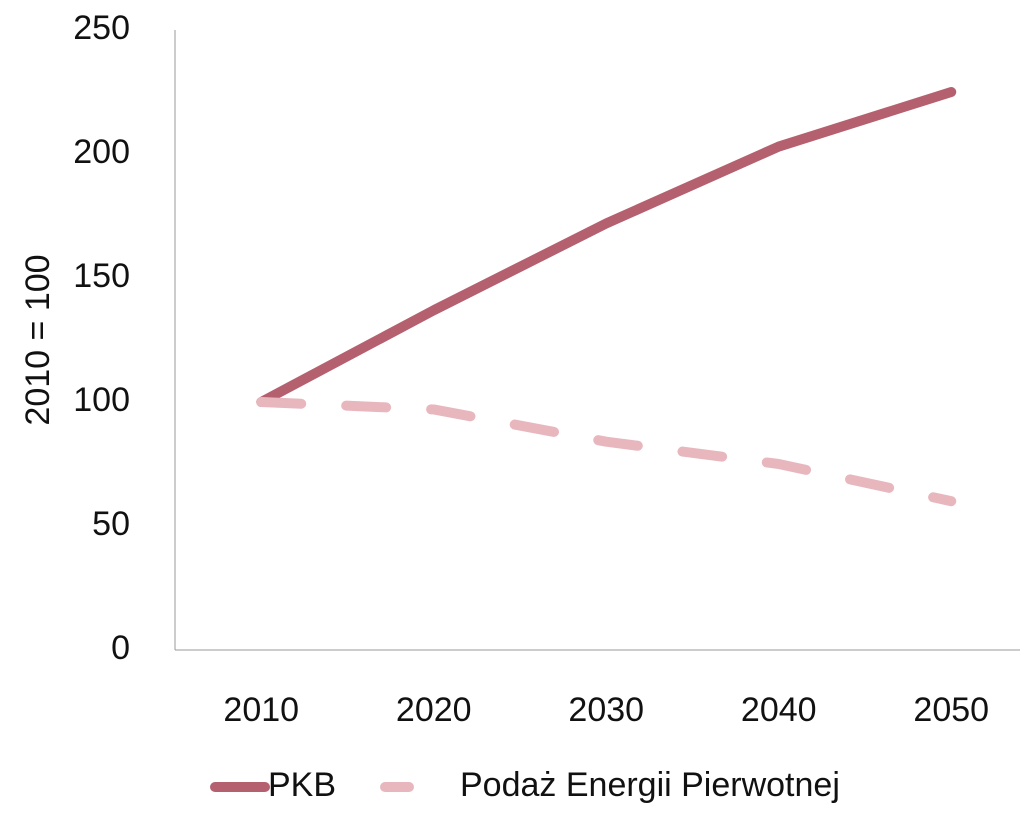 The width and height of the screenshot is (1025, 815). I want to click on series-line, so click(606, 452).